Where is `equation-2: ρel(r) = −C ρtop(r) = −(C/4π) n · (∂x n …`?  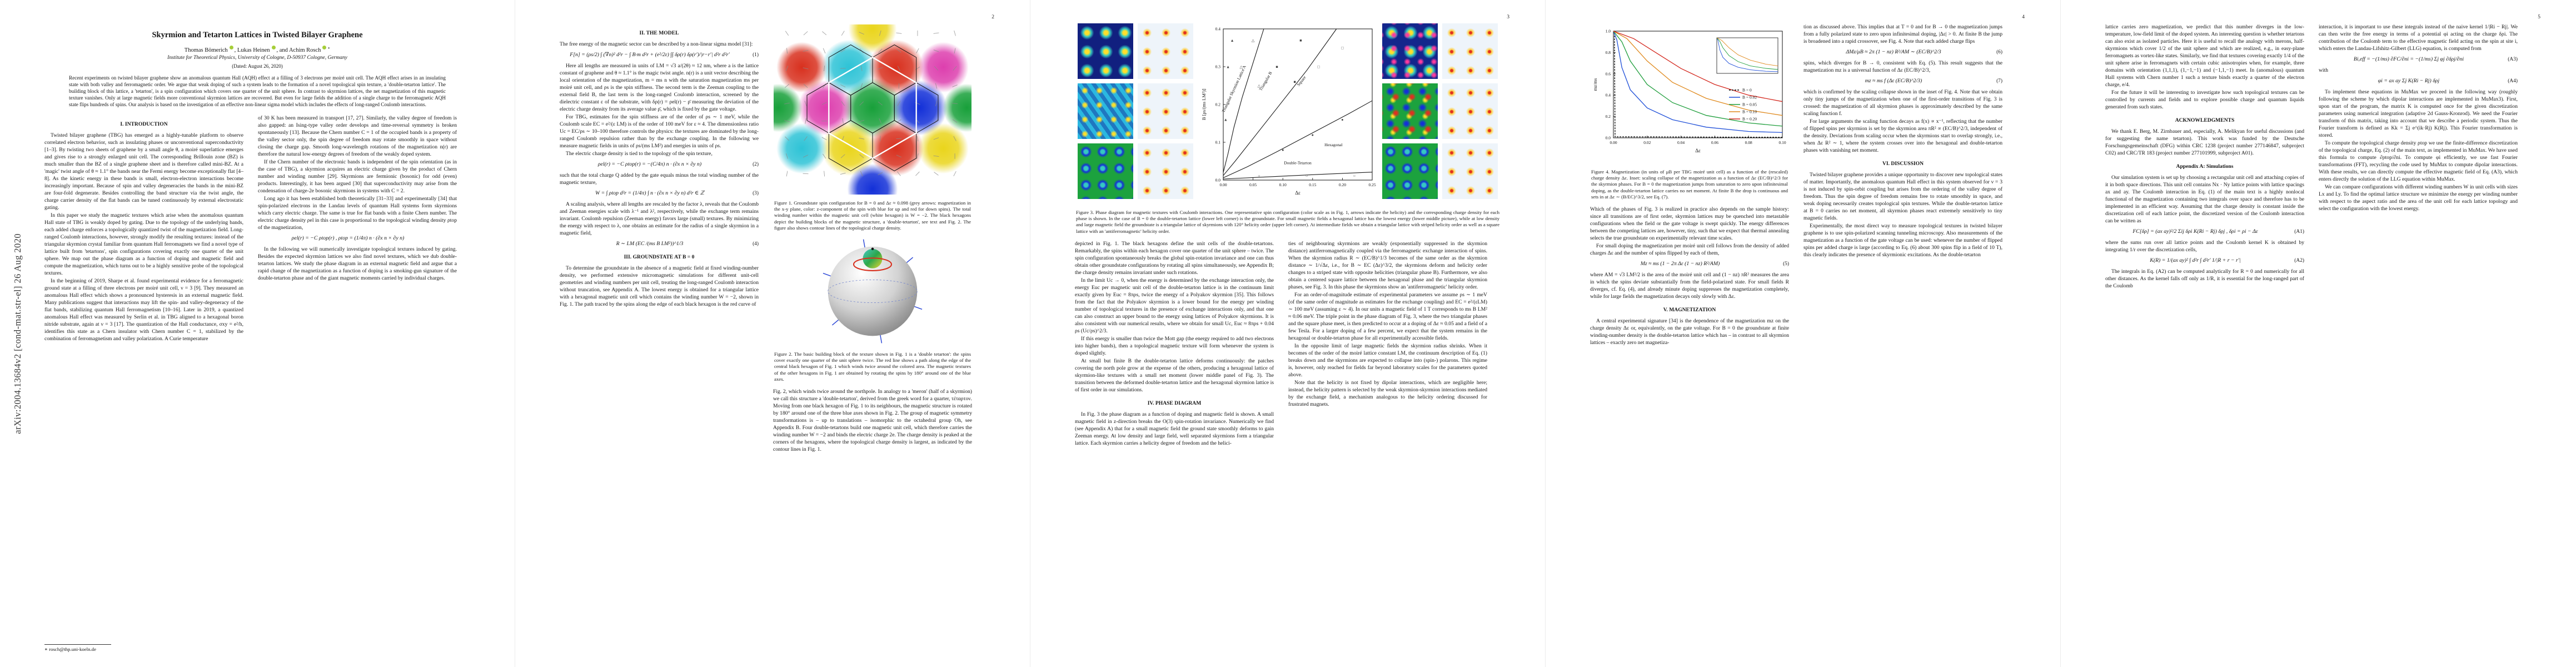 equation-2: ρel(r) = −C ρtop(r) = −(C/4π) n · (∂x n … is located at coordinates (659, 164).